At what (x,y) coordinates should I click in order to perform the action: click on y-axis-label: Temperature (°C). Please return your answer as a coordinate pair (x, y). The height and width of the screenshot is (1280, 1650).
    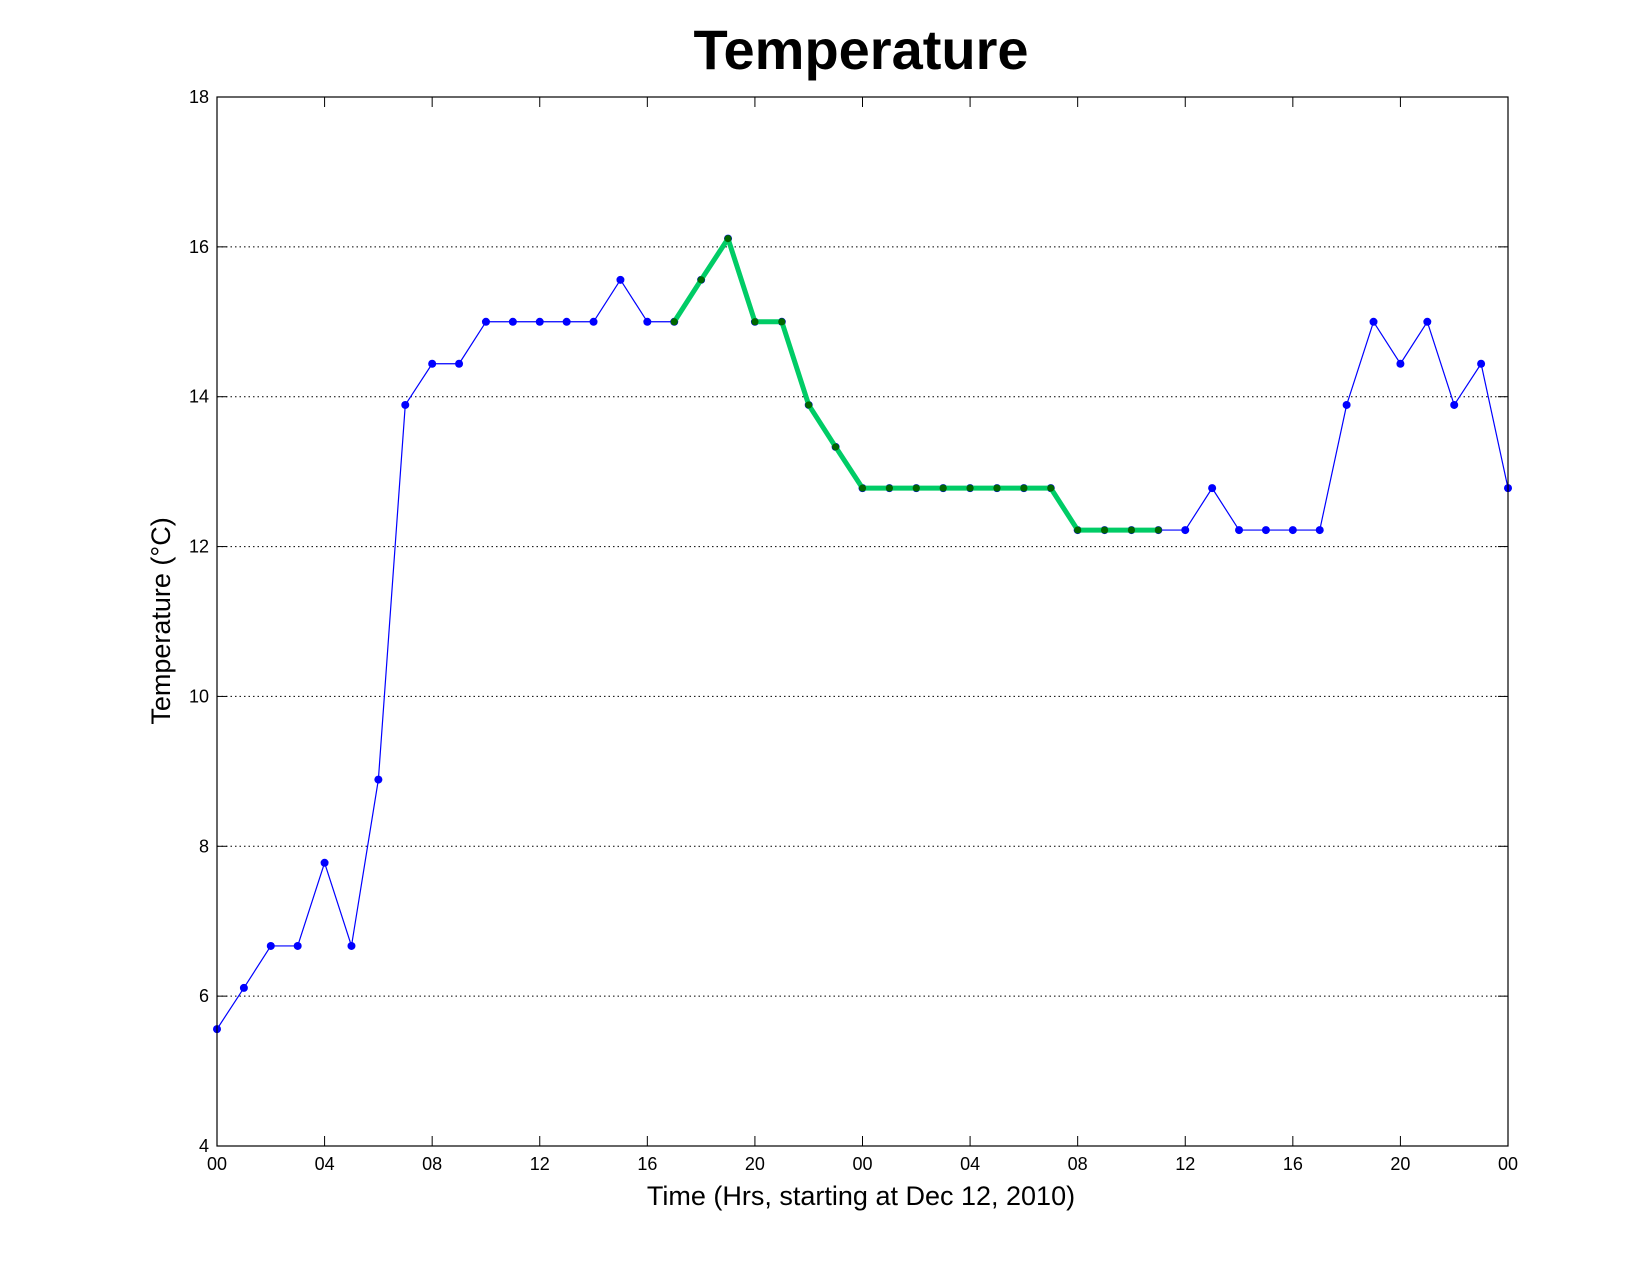
    Looking at the image, I should click on (161, 620).